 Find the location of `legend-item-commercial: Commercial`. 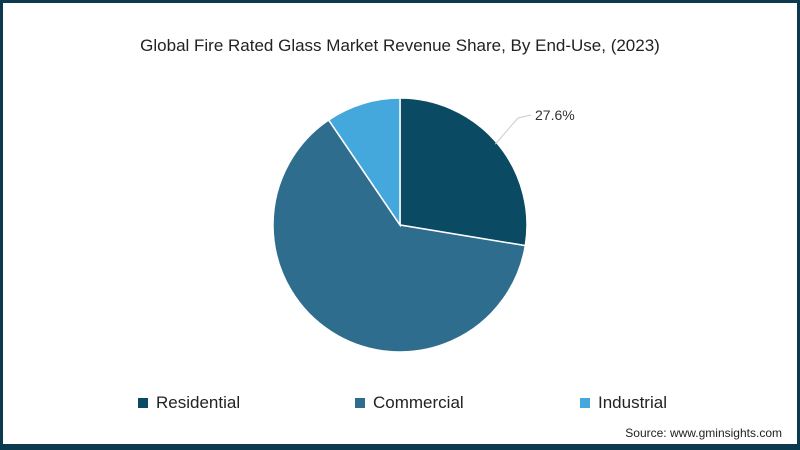

legend-item-commercial: Commercial is located at coordinates (409, 403).